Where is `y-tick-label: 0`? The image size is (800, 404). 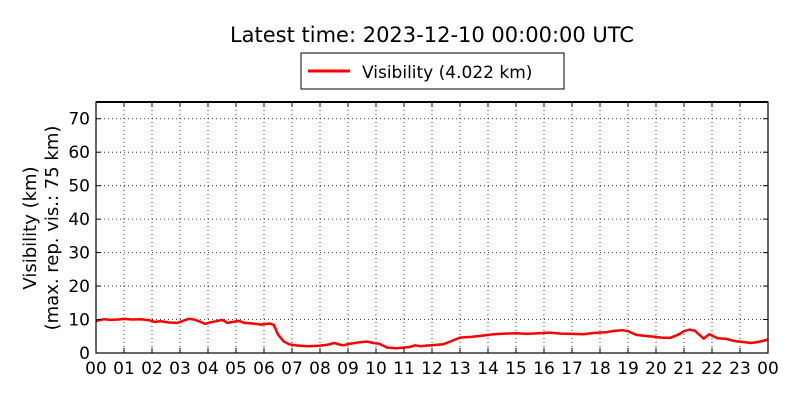 y-tick-label: 0 is located at coordinates (84, 354).